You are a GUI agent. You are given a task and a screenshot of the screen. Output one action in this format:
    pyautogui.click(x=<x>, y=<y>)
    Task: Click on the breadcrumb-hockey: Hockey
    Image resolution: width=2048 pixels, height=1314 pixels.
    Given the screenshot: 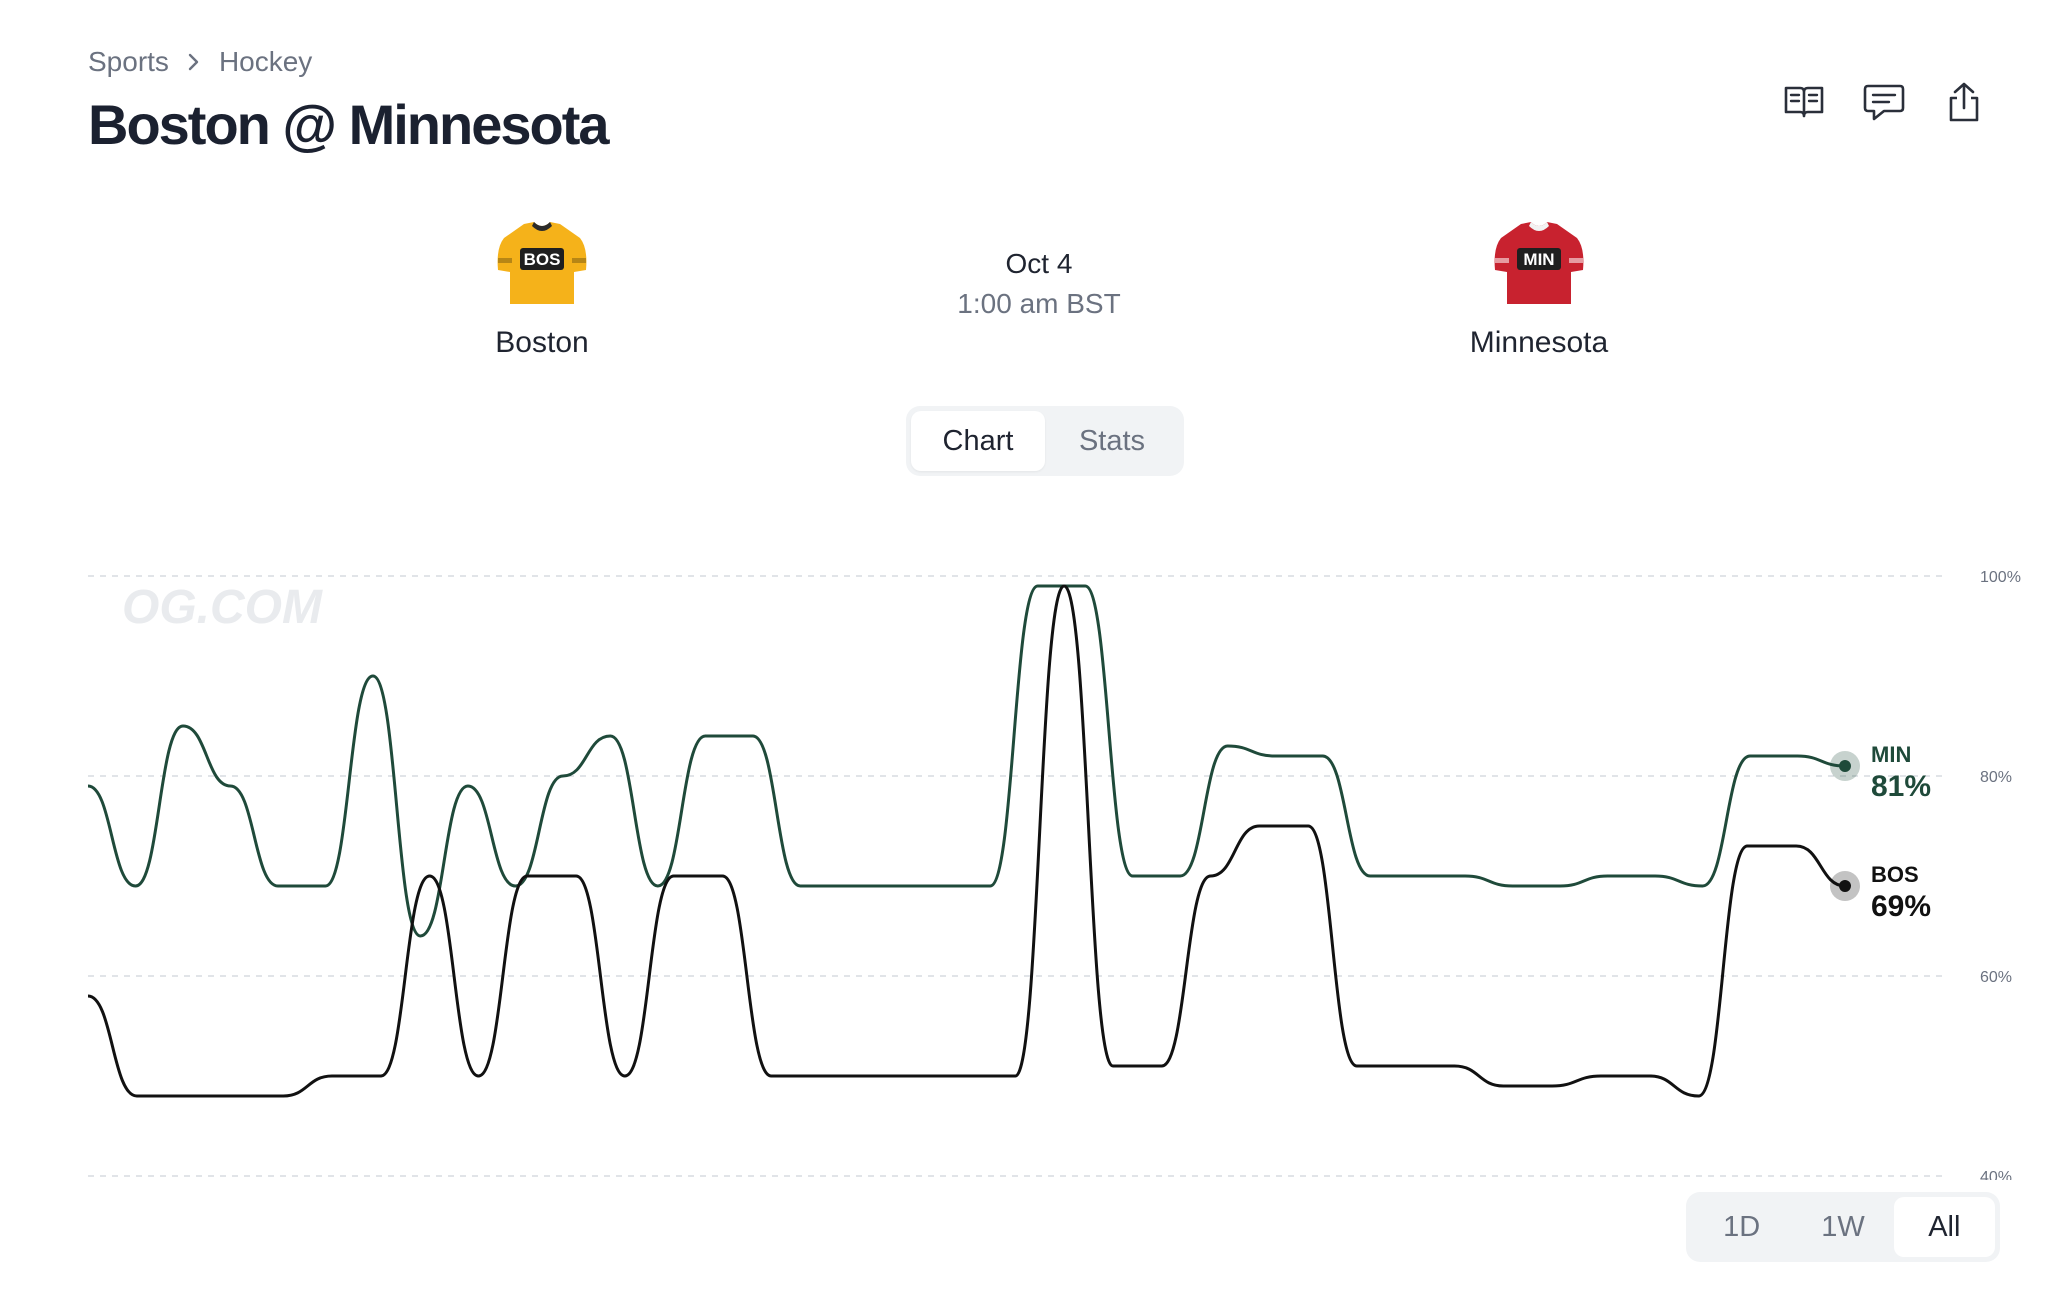 What is the action you would take?
    pyautogui.click(x=265, y=61)
    